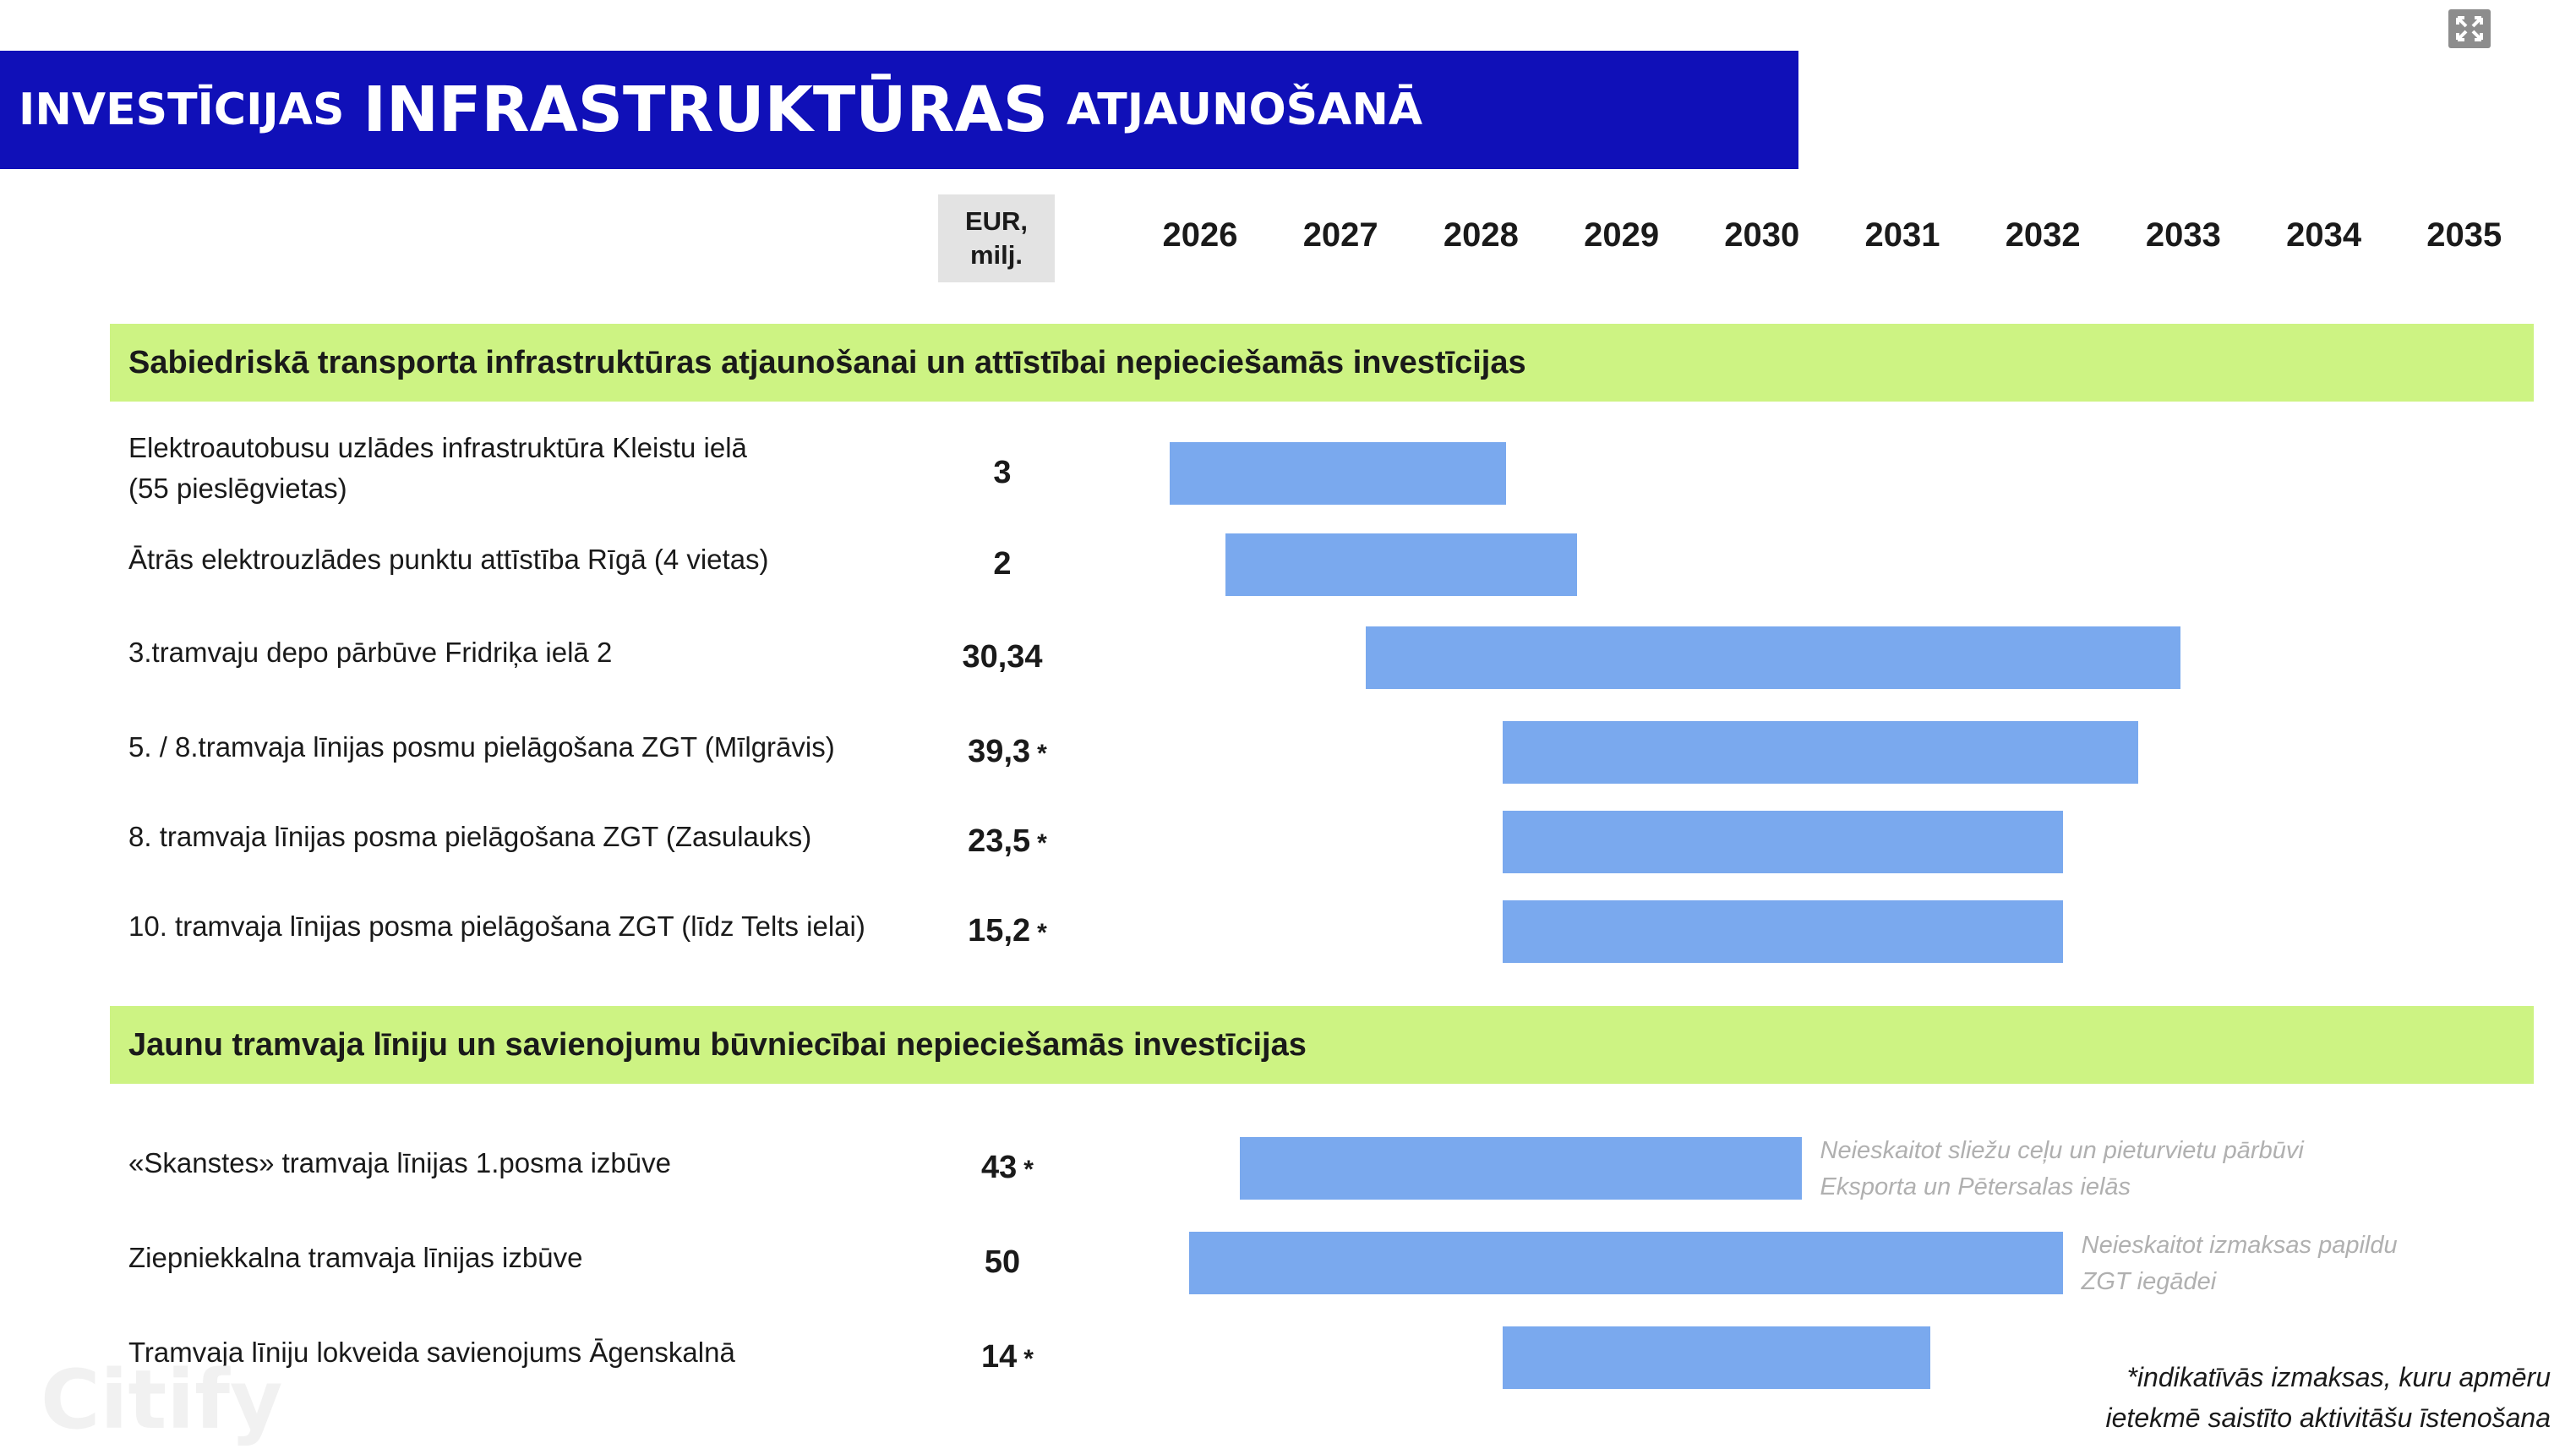 This screenshot has height=1449, width=2576. Describe the element at coordinates (2149, 1281) in the screenshot. I see `row-note-line: ZGT iegādei` at that location.